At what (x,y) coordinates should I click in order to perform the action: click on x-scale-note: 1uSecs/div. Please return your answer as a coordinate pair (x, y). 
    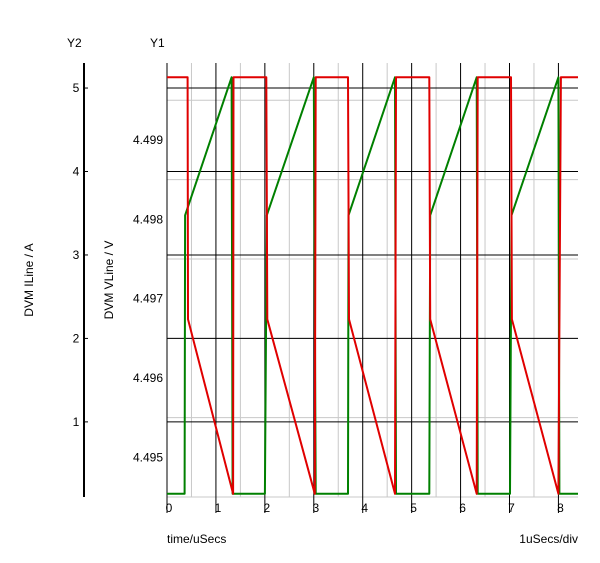
    Looking at the image, I should click on (548, 539).